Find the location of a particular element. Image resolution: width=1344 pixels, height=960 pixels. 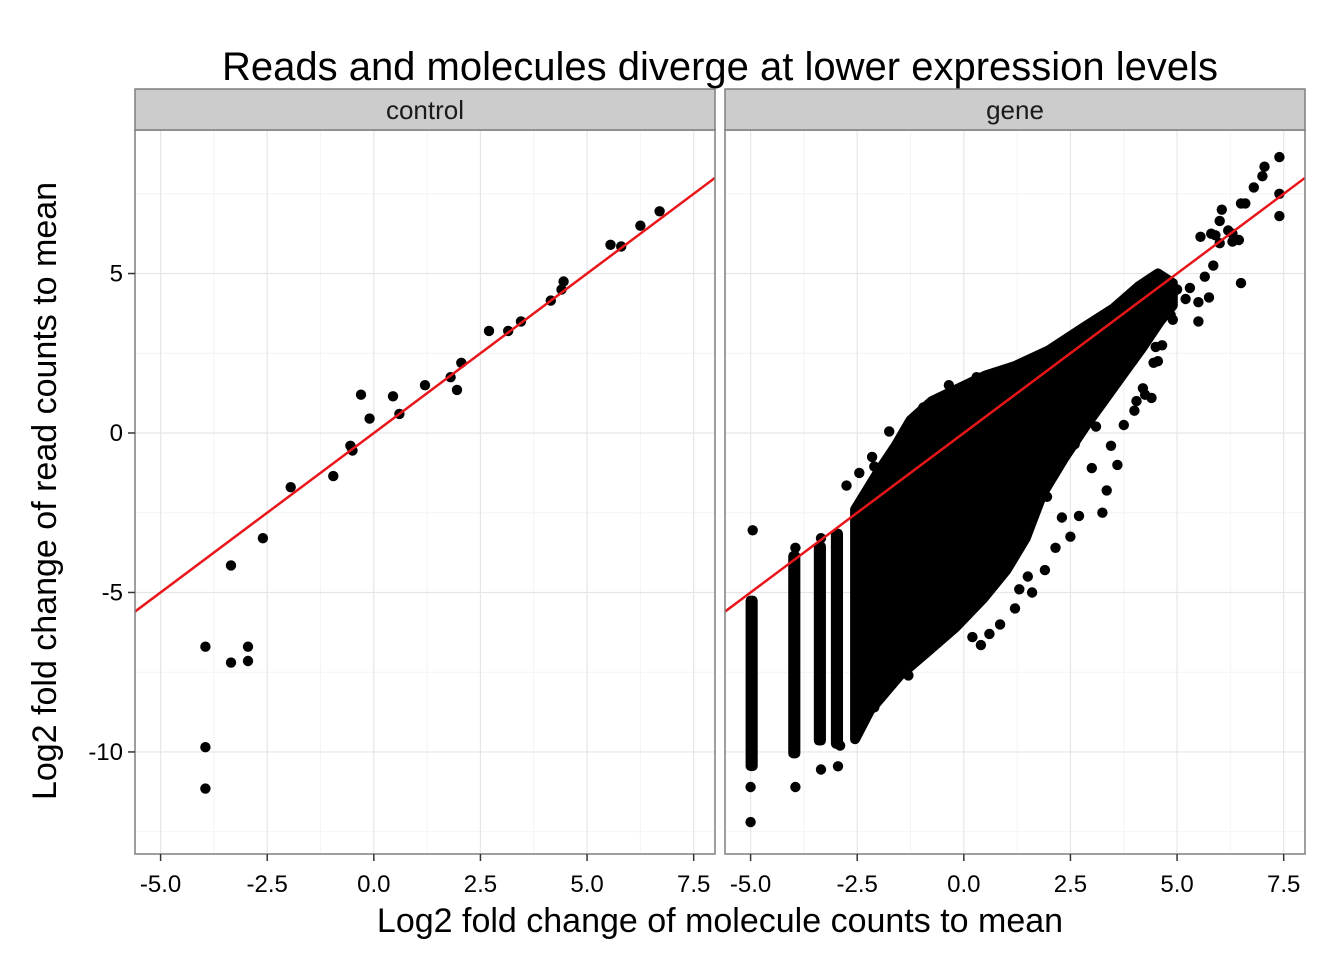

y-tick-label: 0 is located at coordinates (116, 433).